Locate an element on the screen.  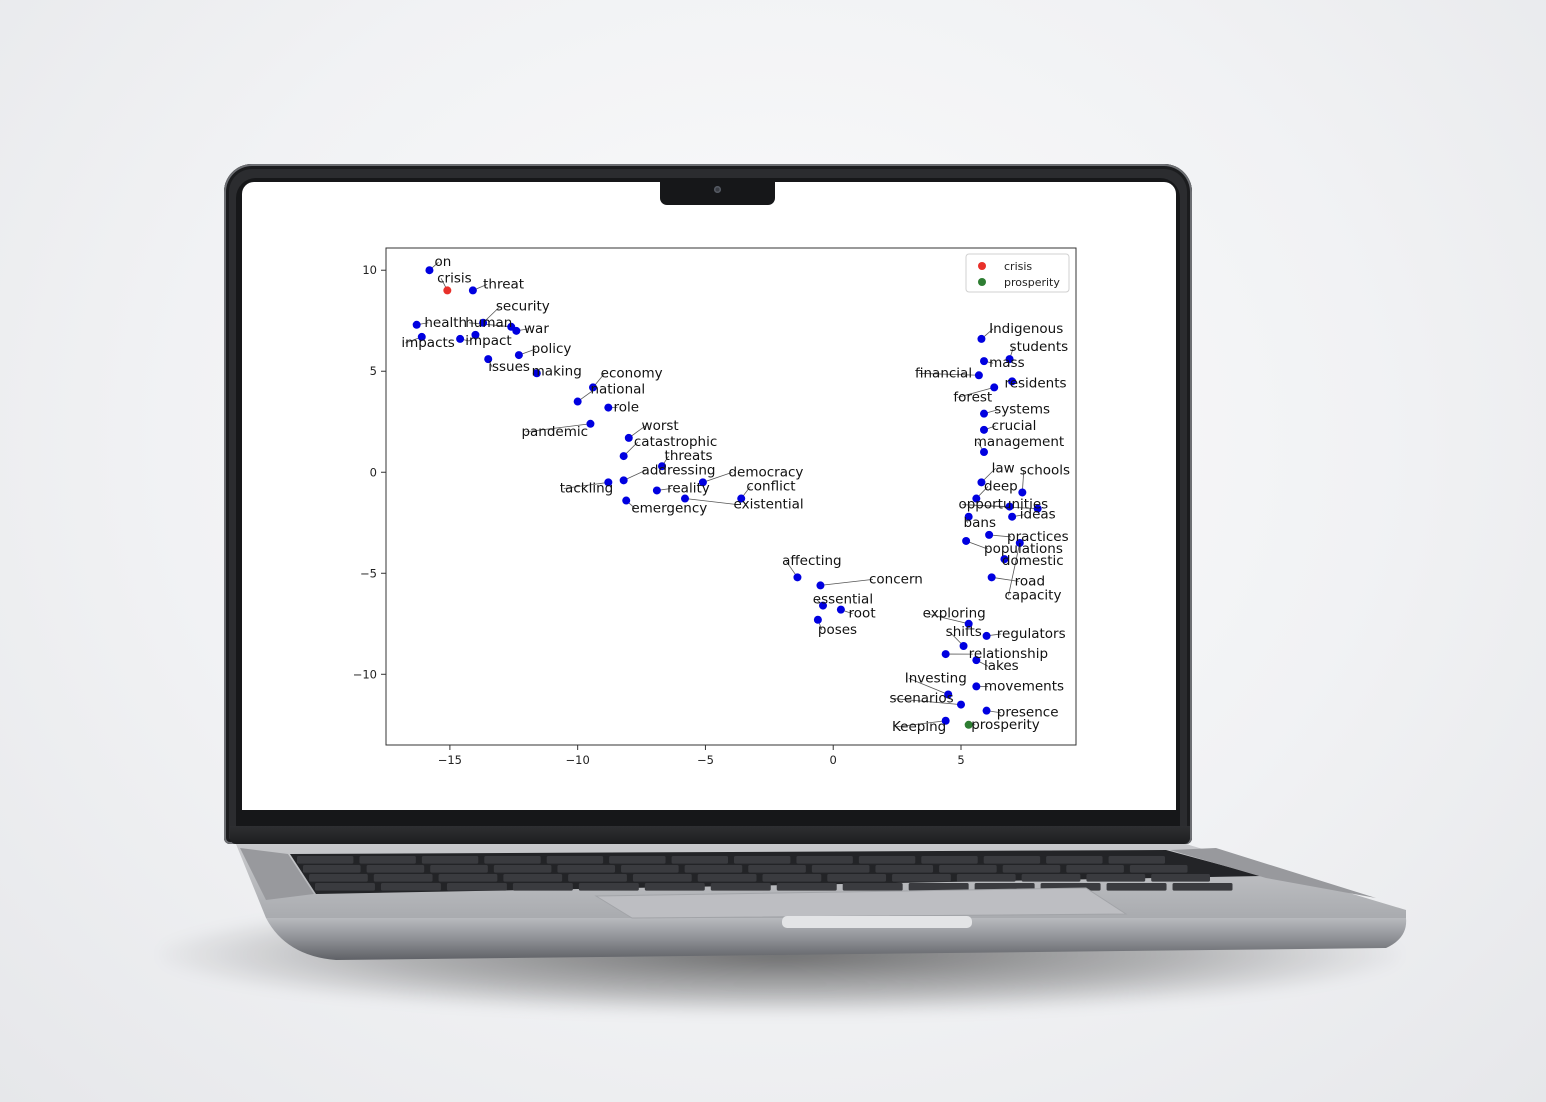
point-label: crisis is located at coordinates (454, 278).